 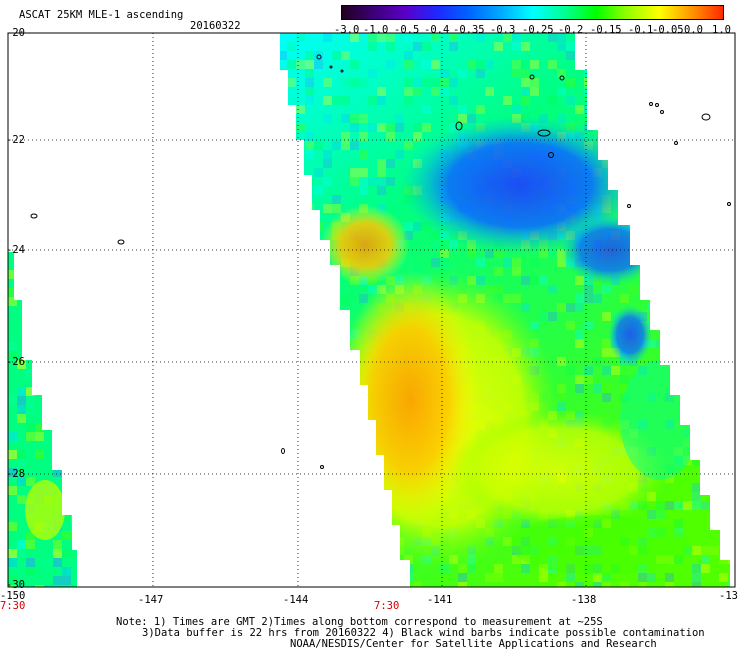 What do you see at coordinates (296, 600) in the screenshot?
I see `lon-label: -144` at bounding box center [296, 600].